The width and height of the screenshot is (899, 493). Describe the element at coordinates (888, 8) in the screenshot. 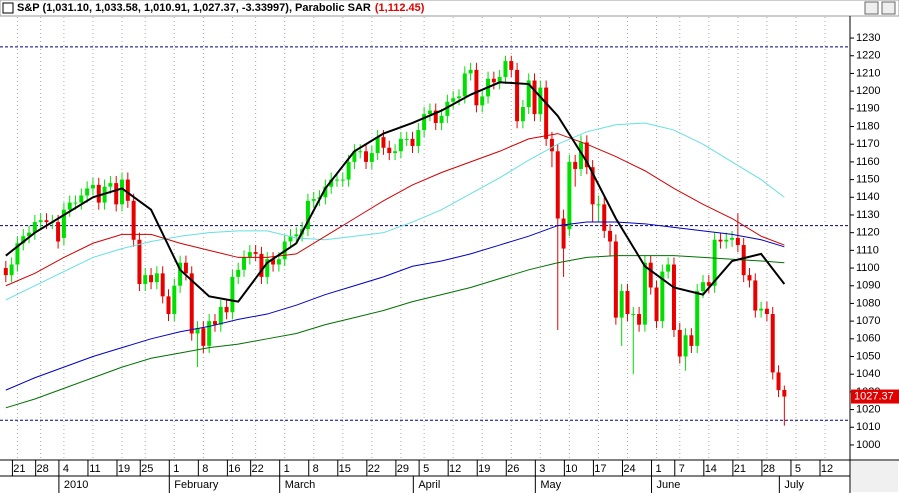

I see `close-button` at that location.